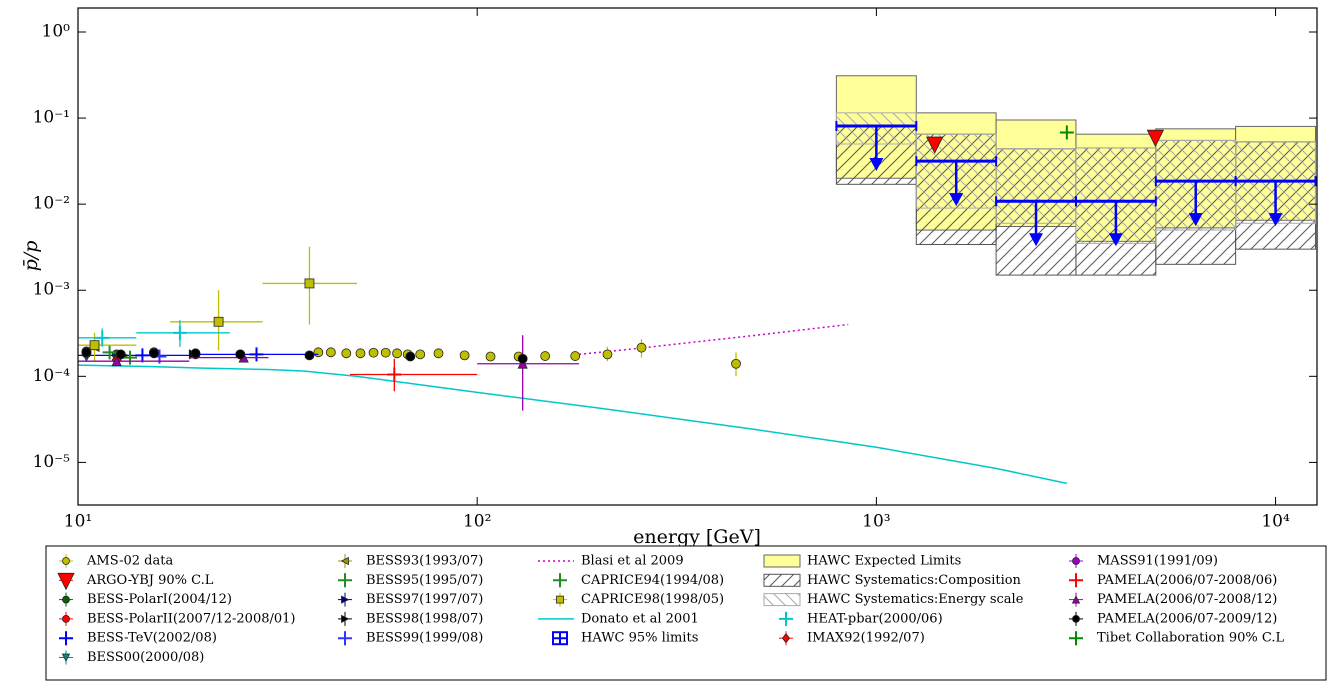  What do you see at coordinates (697, 537) in the screenshot?
I see `x-axis-label: energy [GeV]` at bounding box center [697, 537].